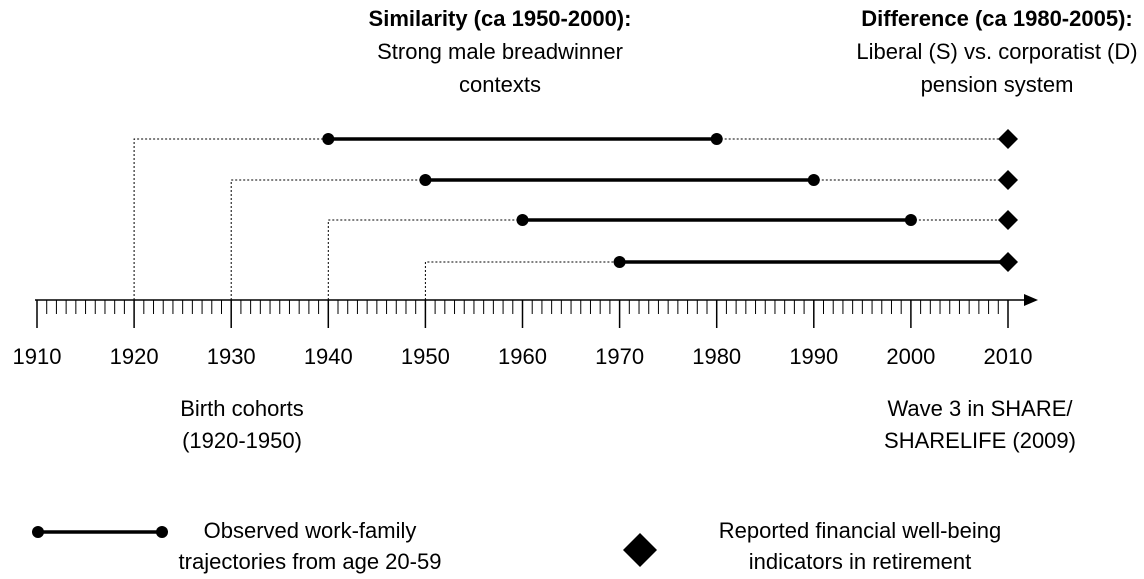 The width and height of the screenshot is (1144, 579). What do you see at coordinates (910, 356) in the screenshot?
I see `tick-label: 2000` at bounding box center [910, 356].